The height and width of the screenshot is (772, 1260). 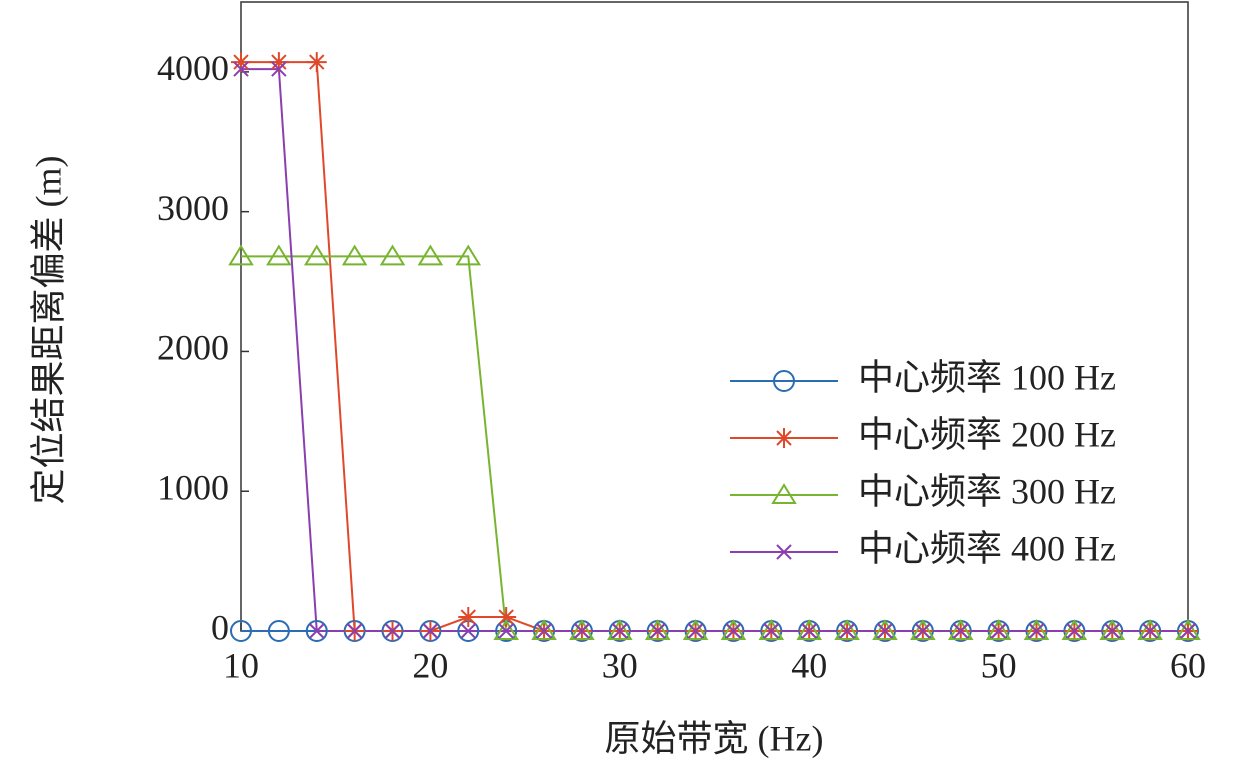 I want to click on x-tick-label: 30, so click(x=620, y=665).